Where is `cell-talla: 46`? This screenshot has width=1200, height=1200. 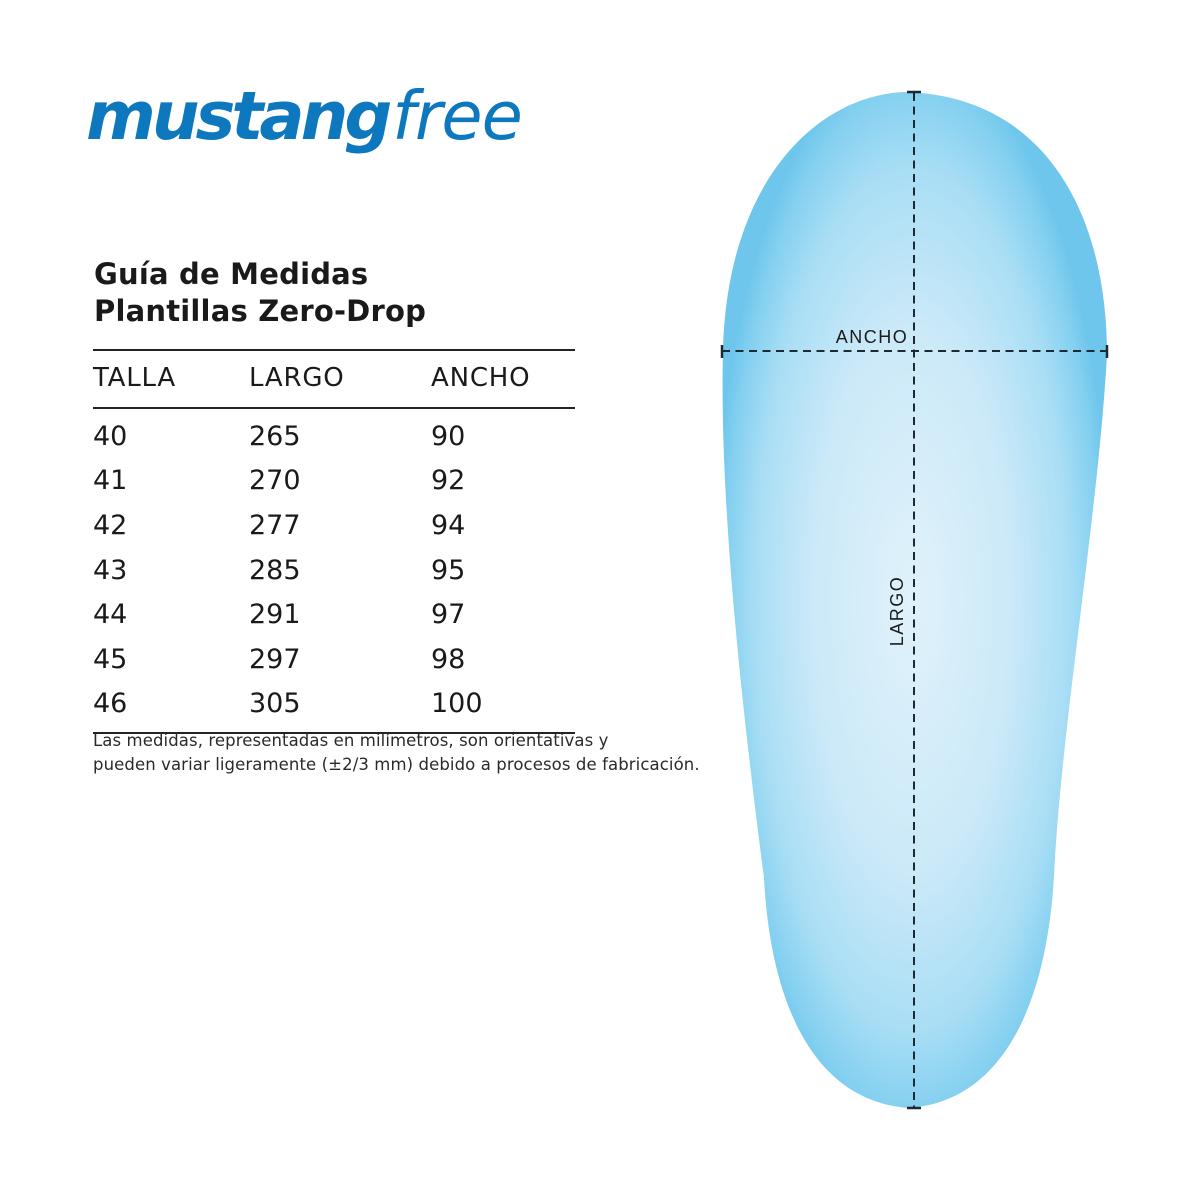 cell-talla: 46 is located at coordinates (110, 704).